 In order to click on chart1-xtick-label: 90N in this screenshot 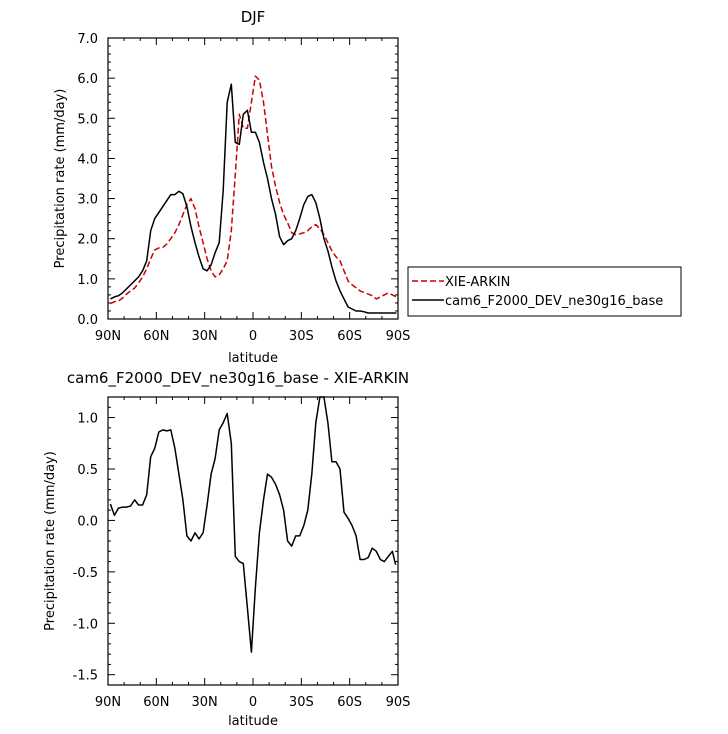, I will do `click(108, 336)`.